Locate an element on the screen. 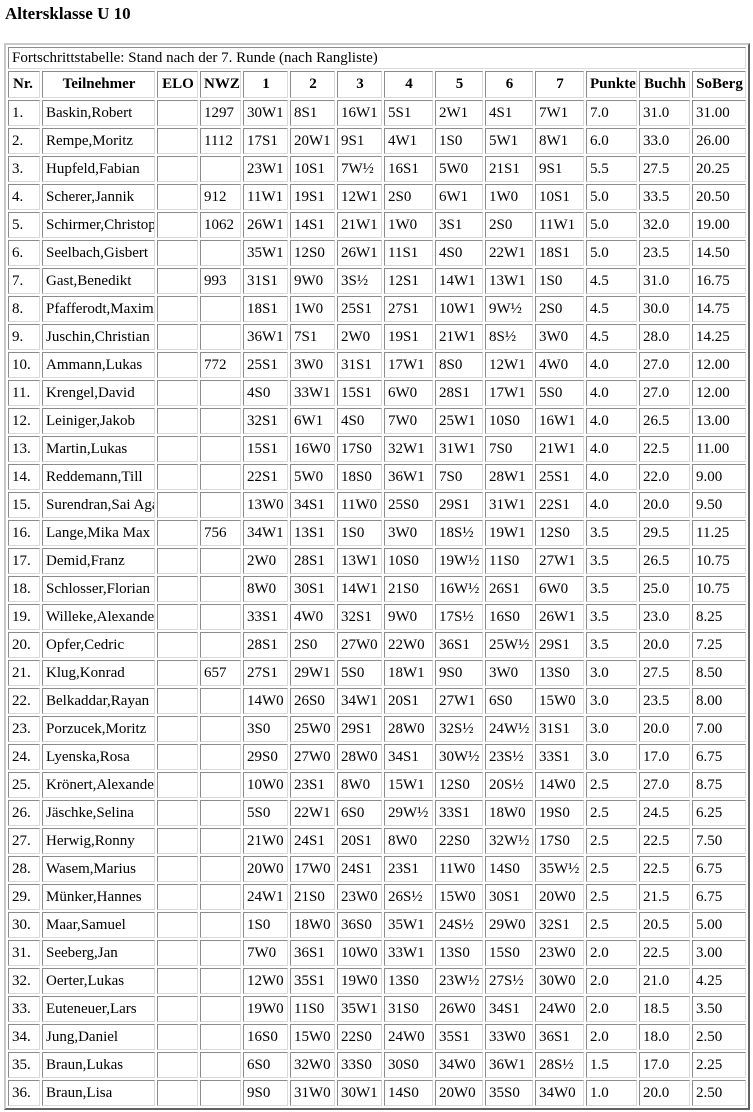 Image resolution: width=753 pixels, height=1112 pixels. cell-round-1: 33S1 is located at coordinates (265, 617).